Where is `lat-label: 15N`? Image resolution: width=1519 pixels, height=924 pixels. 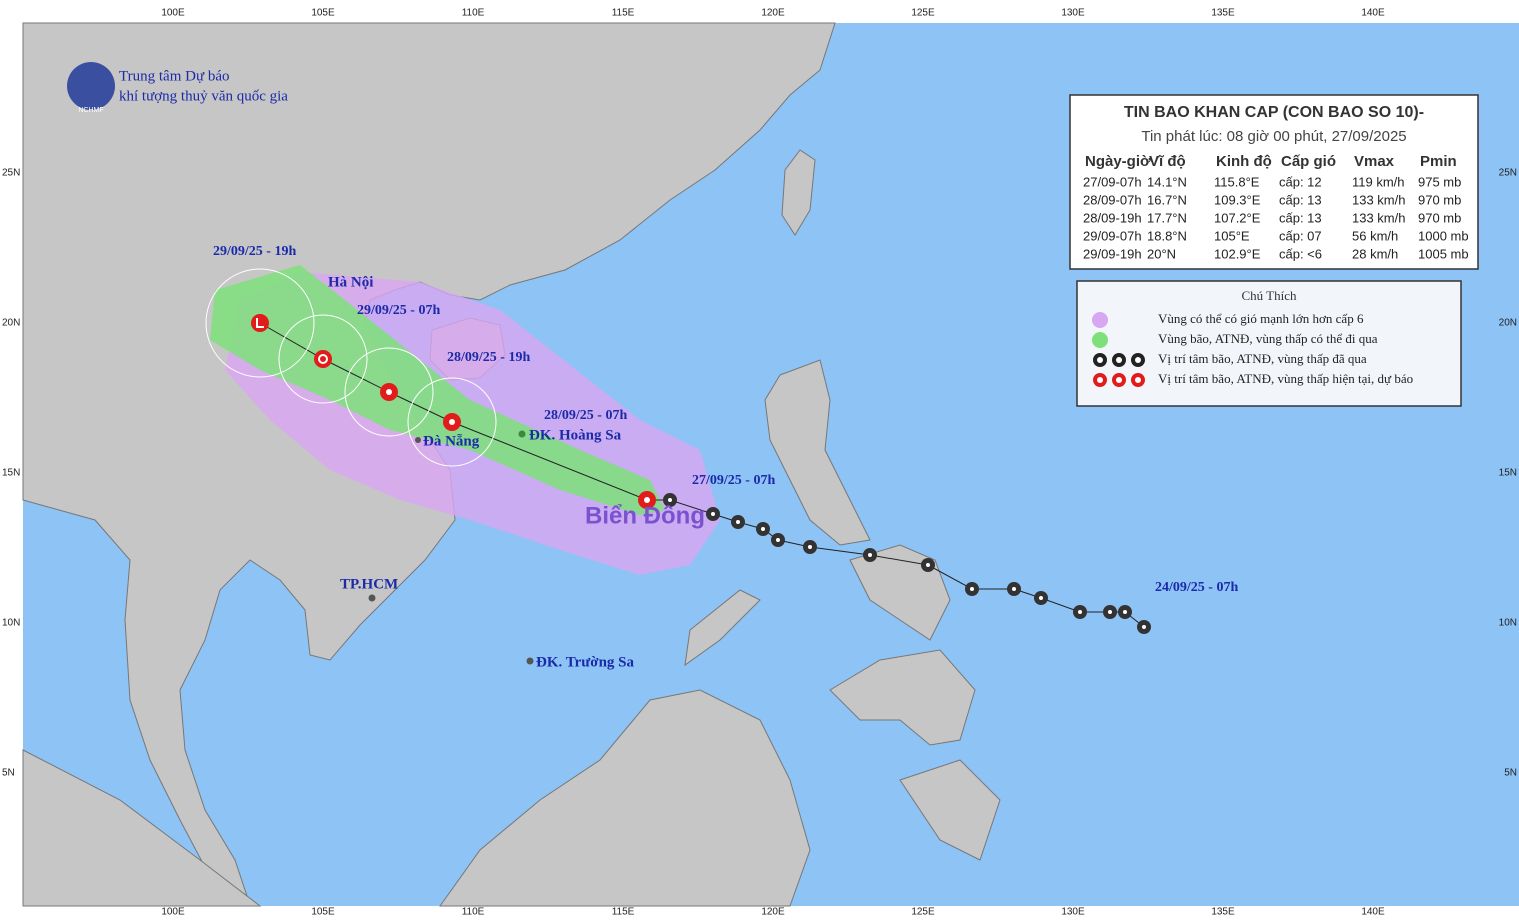 lat-label: 15N is located at coordinates (11, 473).